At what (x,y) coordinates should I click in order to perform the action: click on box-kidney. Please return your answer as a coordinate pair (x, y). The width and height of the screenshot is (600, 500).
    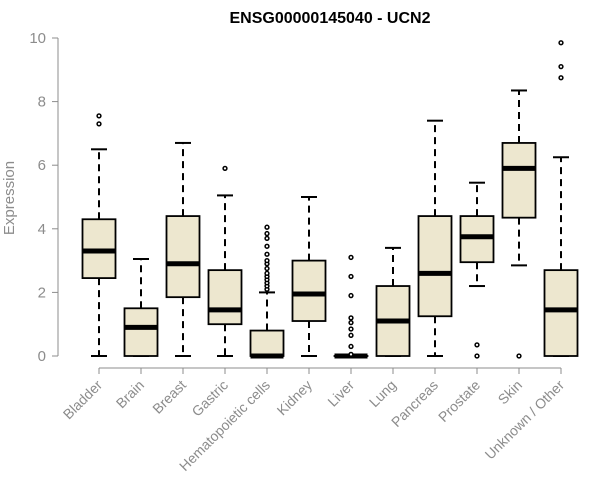
    Looking at the image, I should click on (309, 276).